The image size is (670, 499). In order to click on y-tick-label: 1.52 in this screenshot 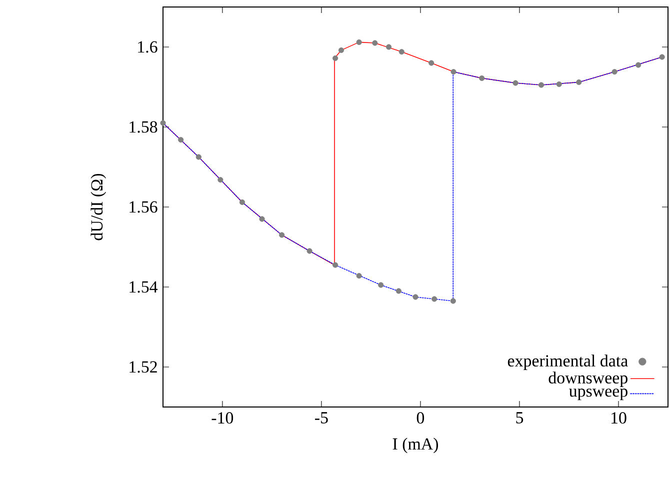, I will do `click(143, 367)`.